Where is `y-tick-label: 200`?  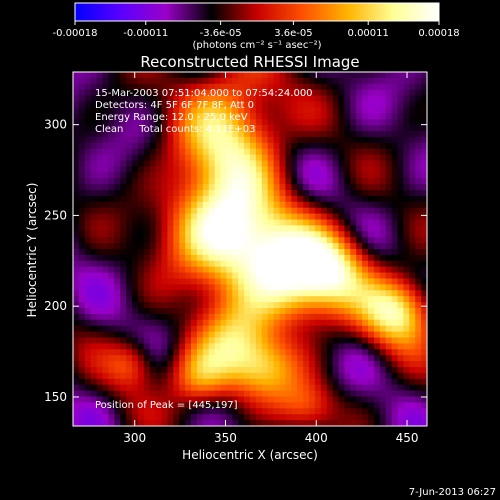 y-tick-label: 200 is located at coordinates (55, 306).